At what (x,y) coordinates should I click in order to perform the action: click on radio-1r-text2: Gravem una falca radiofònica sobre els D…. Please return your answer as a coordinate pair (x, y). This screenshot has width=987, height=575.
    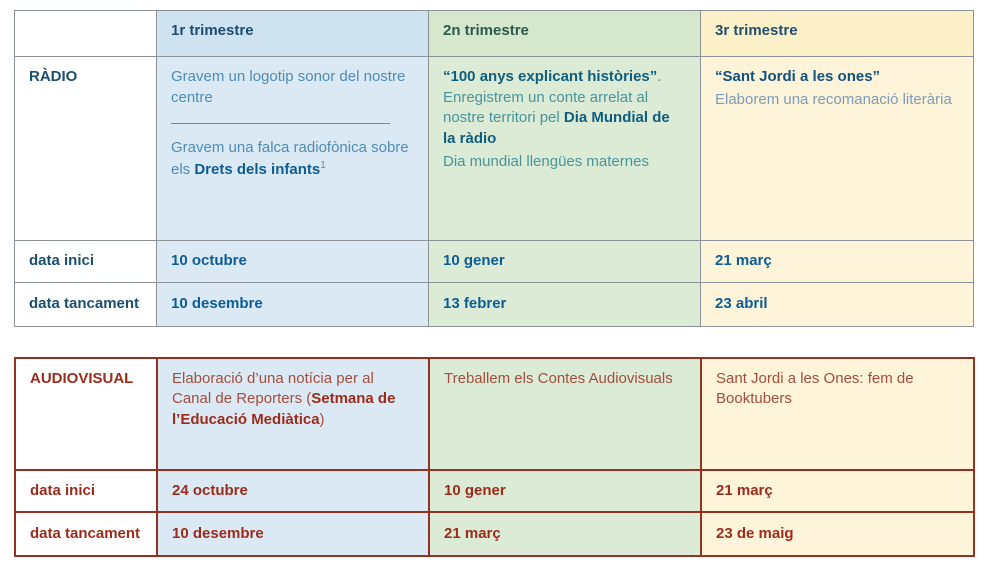
    Looking at the image, I should click on (292, 159).